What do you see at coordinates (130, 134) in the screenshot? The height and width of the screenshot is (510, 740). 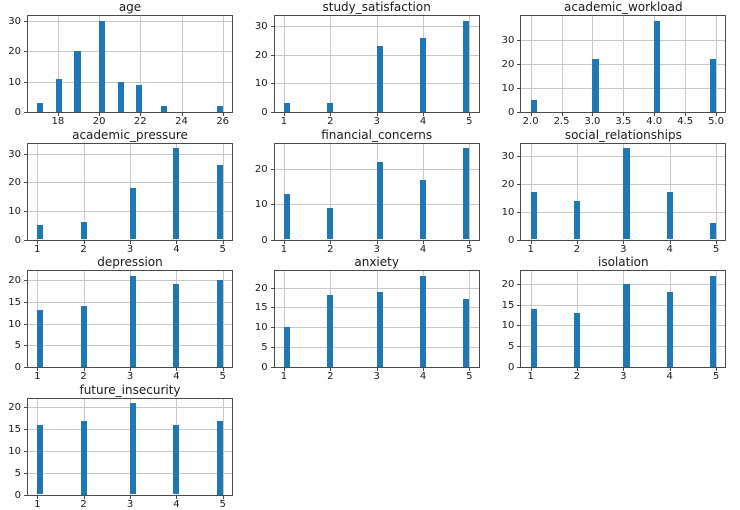 I see `subplot-title: academic_pressure` at bounding box center [130, 134].